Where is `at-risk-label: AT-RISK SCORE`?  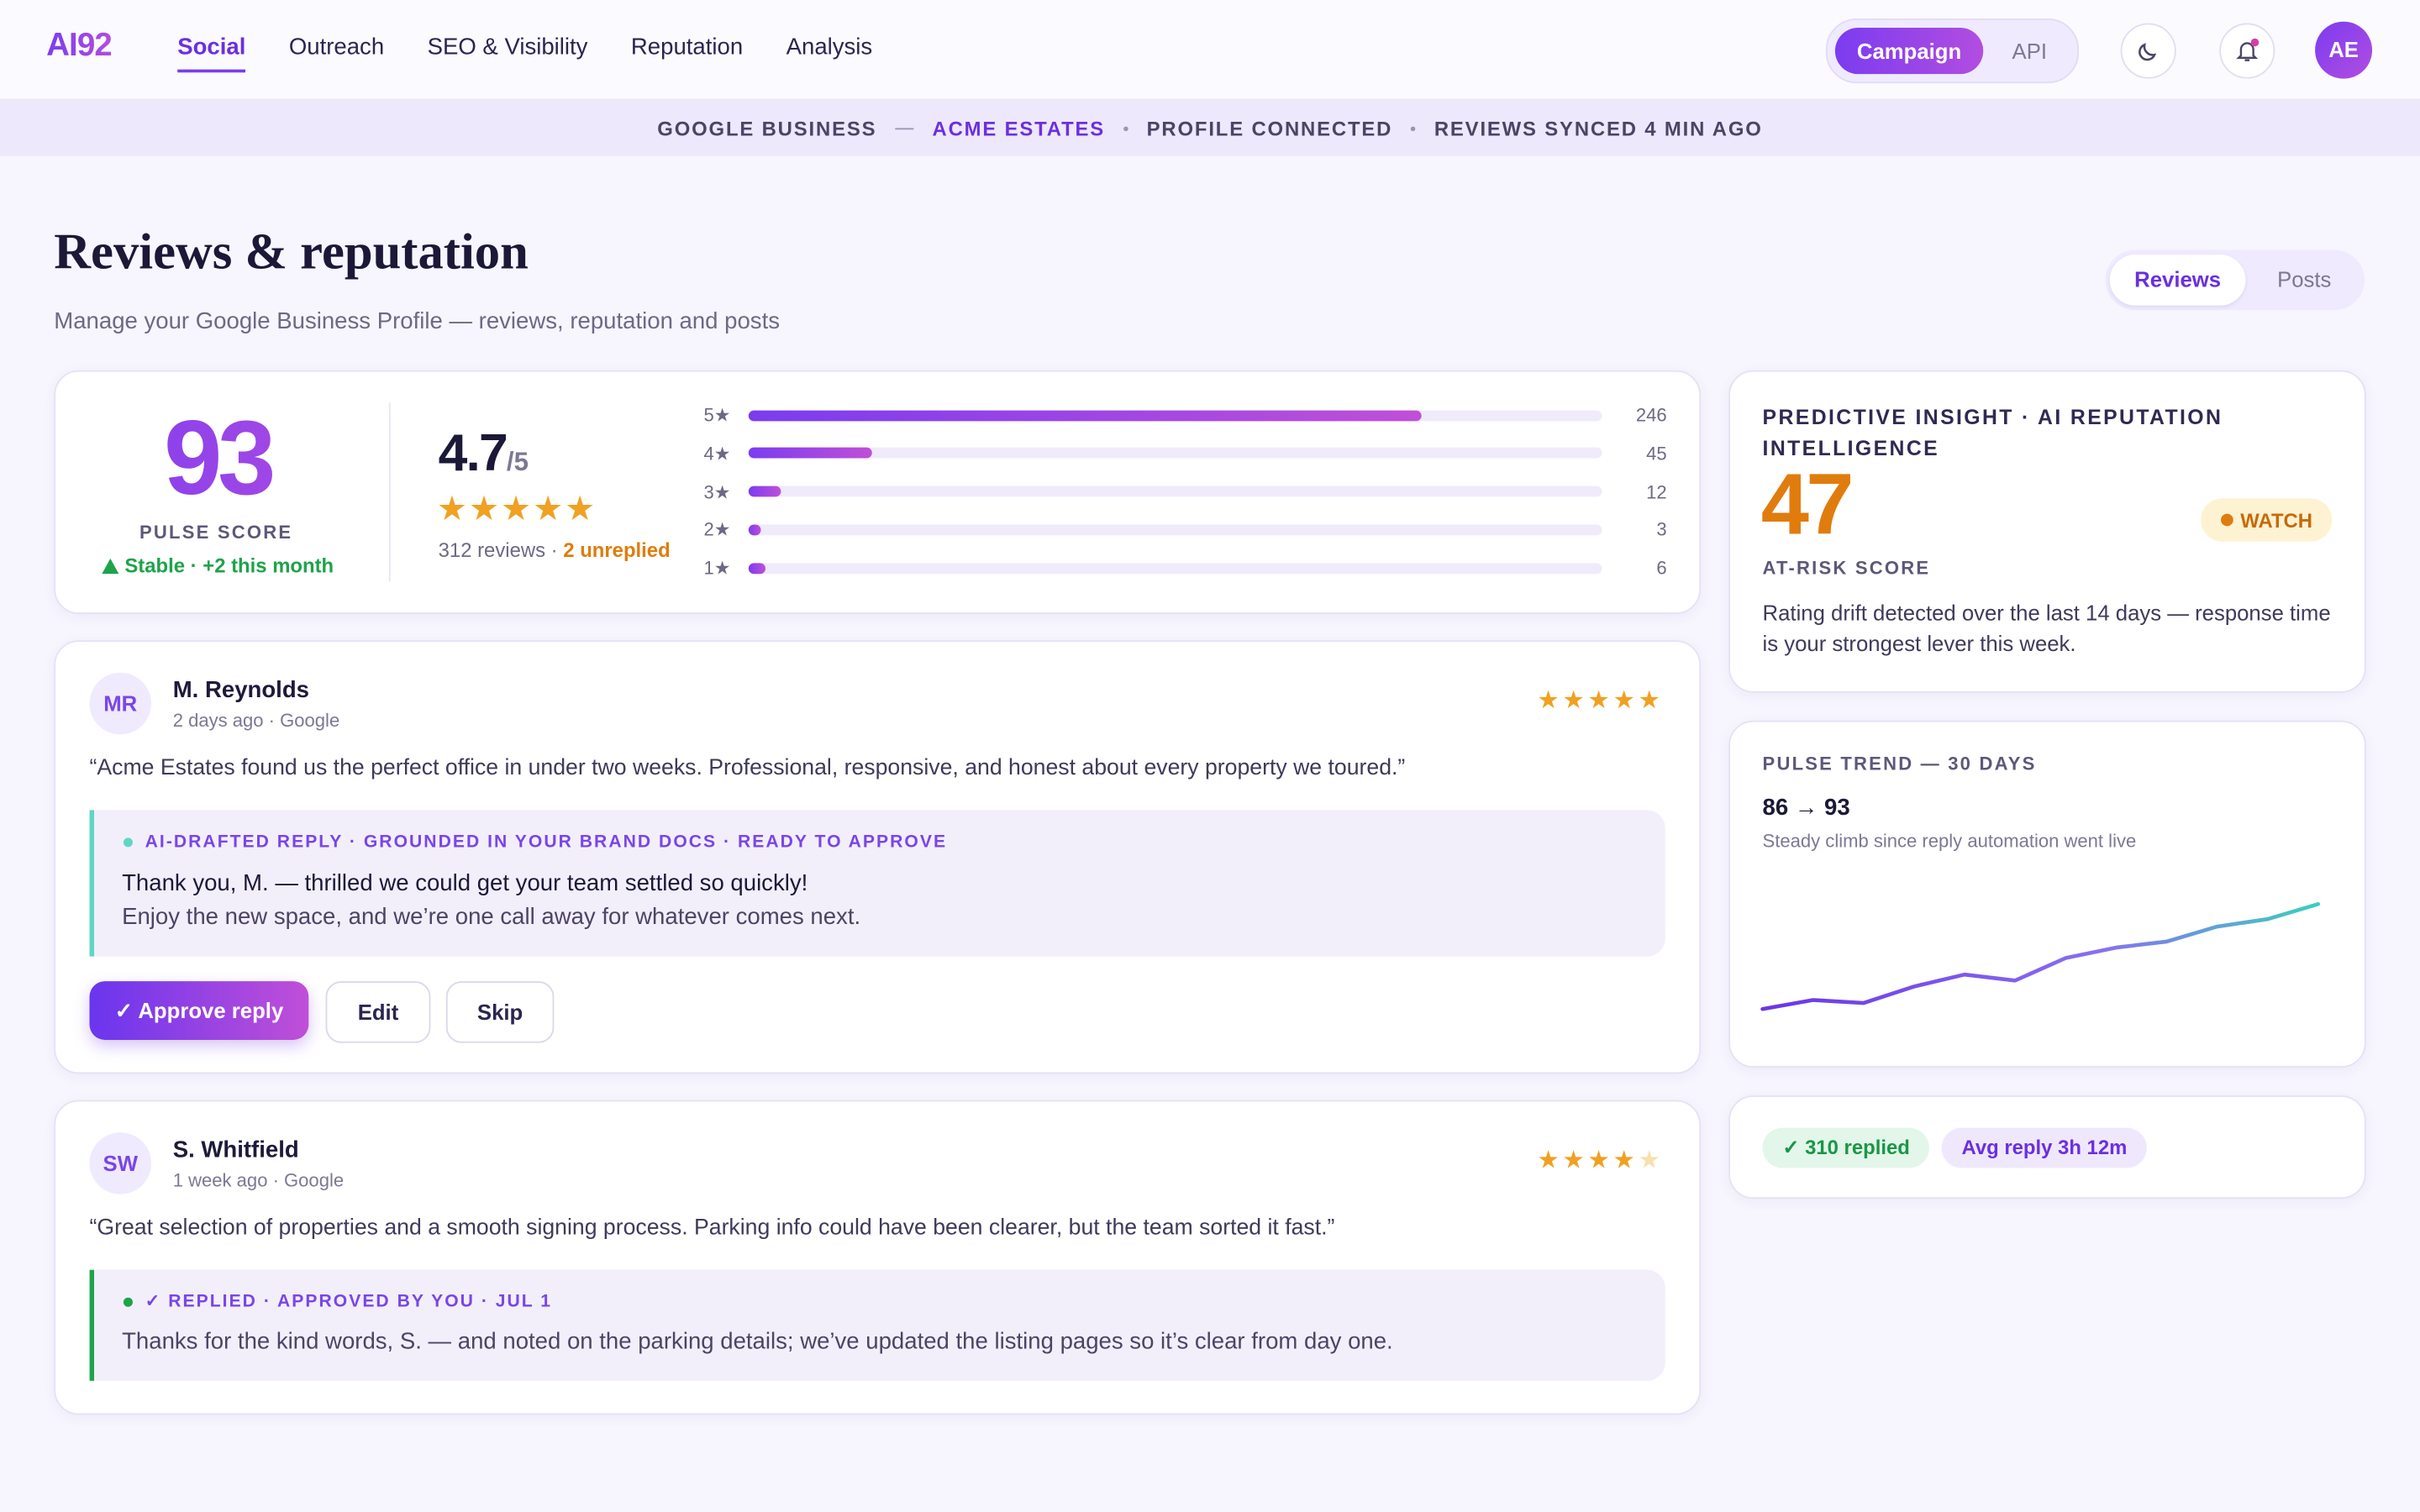
at-risk-label: AT-RISK SCORE is located at coordinates (1847, 568).